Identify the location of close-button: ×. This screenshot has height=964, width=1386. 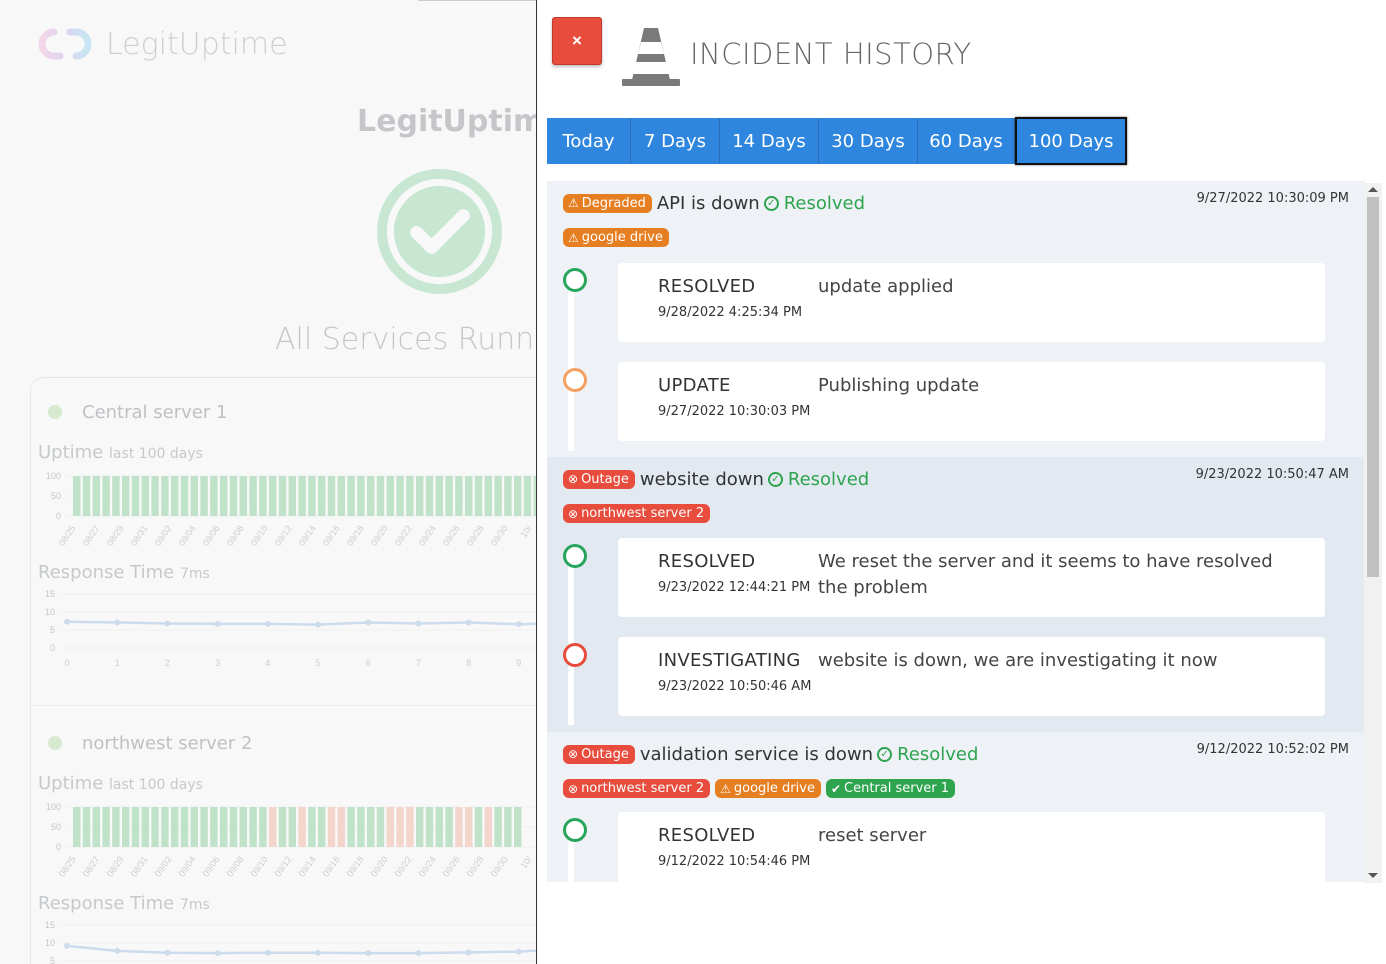
(577, 41).